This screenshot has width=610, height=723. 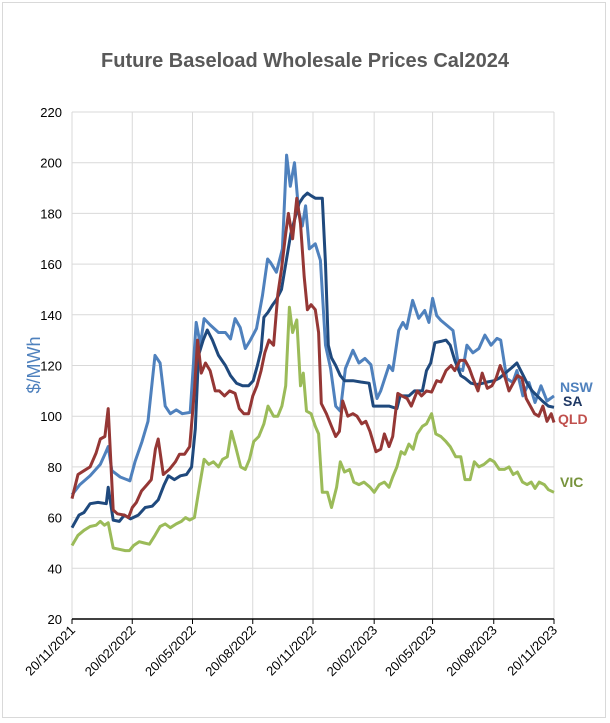 What do you see at coordinates (55, 467) in the screenshot?
I see `y-tick-label: 80` at bounding box center [55, 467].